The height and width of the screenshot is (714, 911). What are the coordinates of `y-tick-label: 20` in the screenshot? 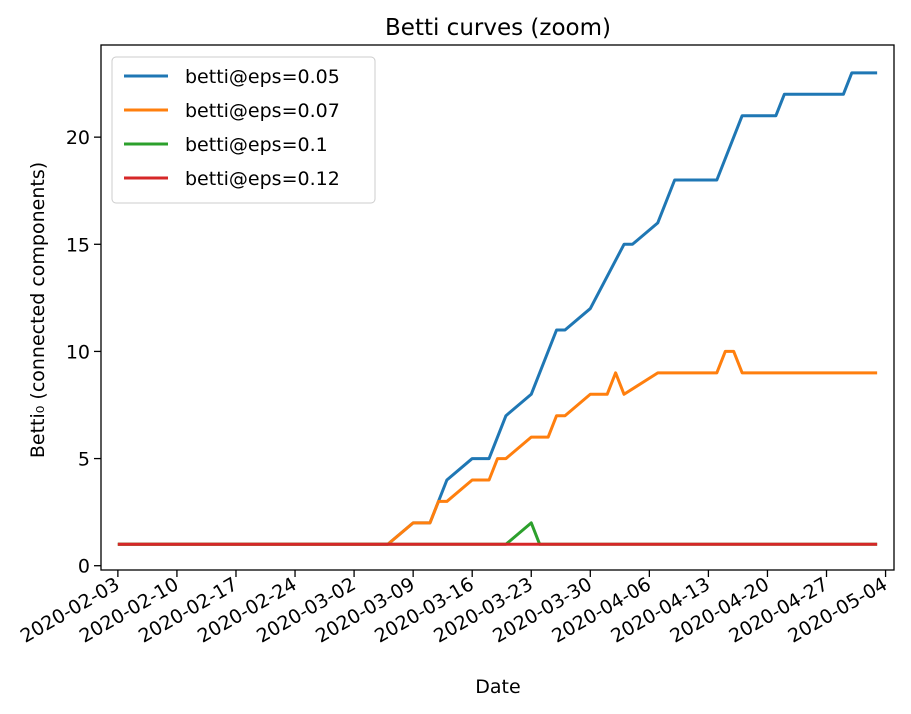 It's located at (78, 138).